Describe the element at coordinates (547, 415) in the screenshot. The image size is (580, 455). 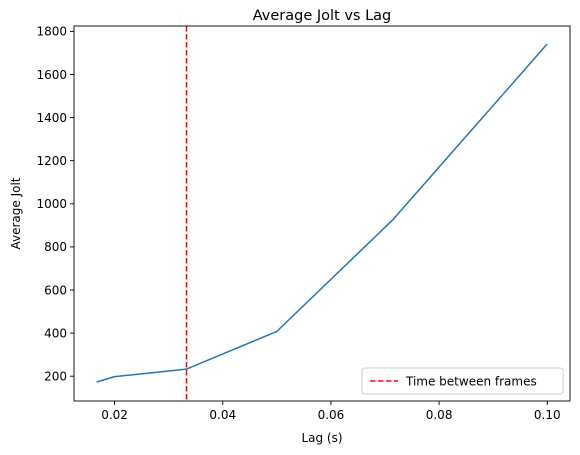
I see `x-tick-label: 0.10` at that location.